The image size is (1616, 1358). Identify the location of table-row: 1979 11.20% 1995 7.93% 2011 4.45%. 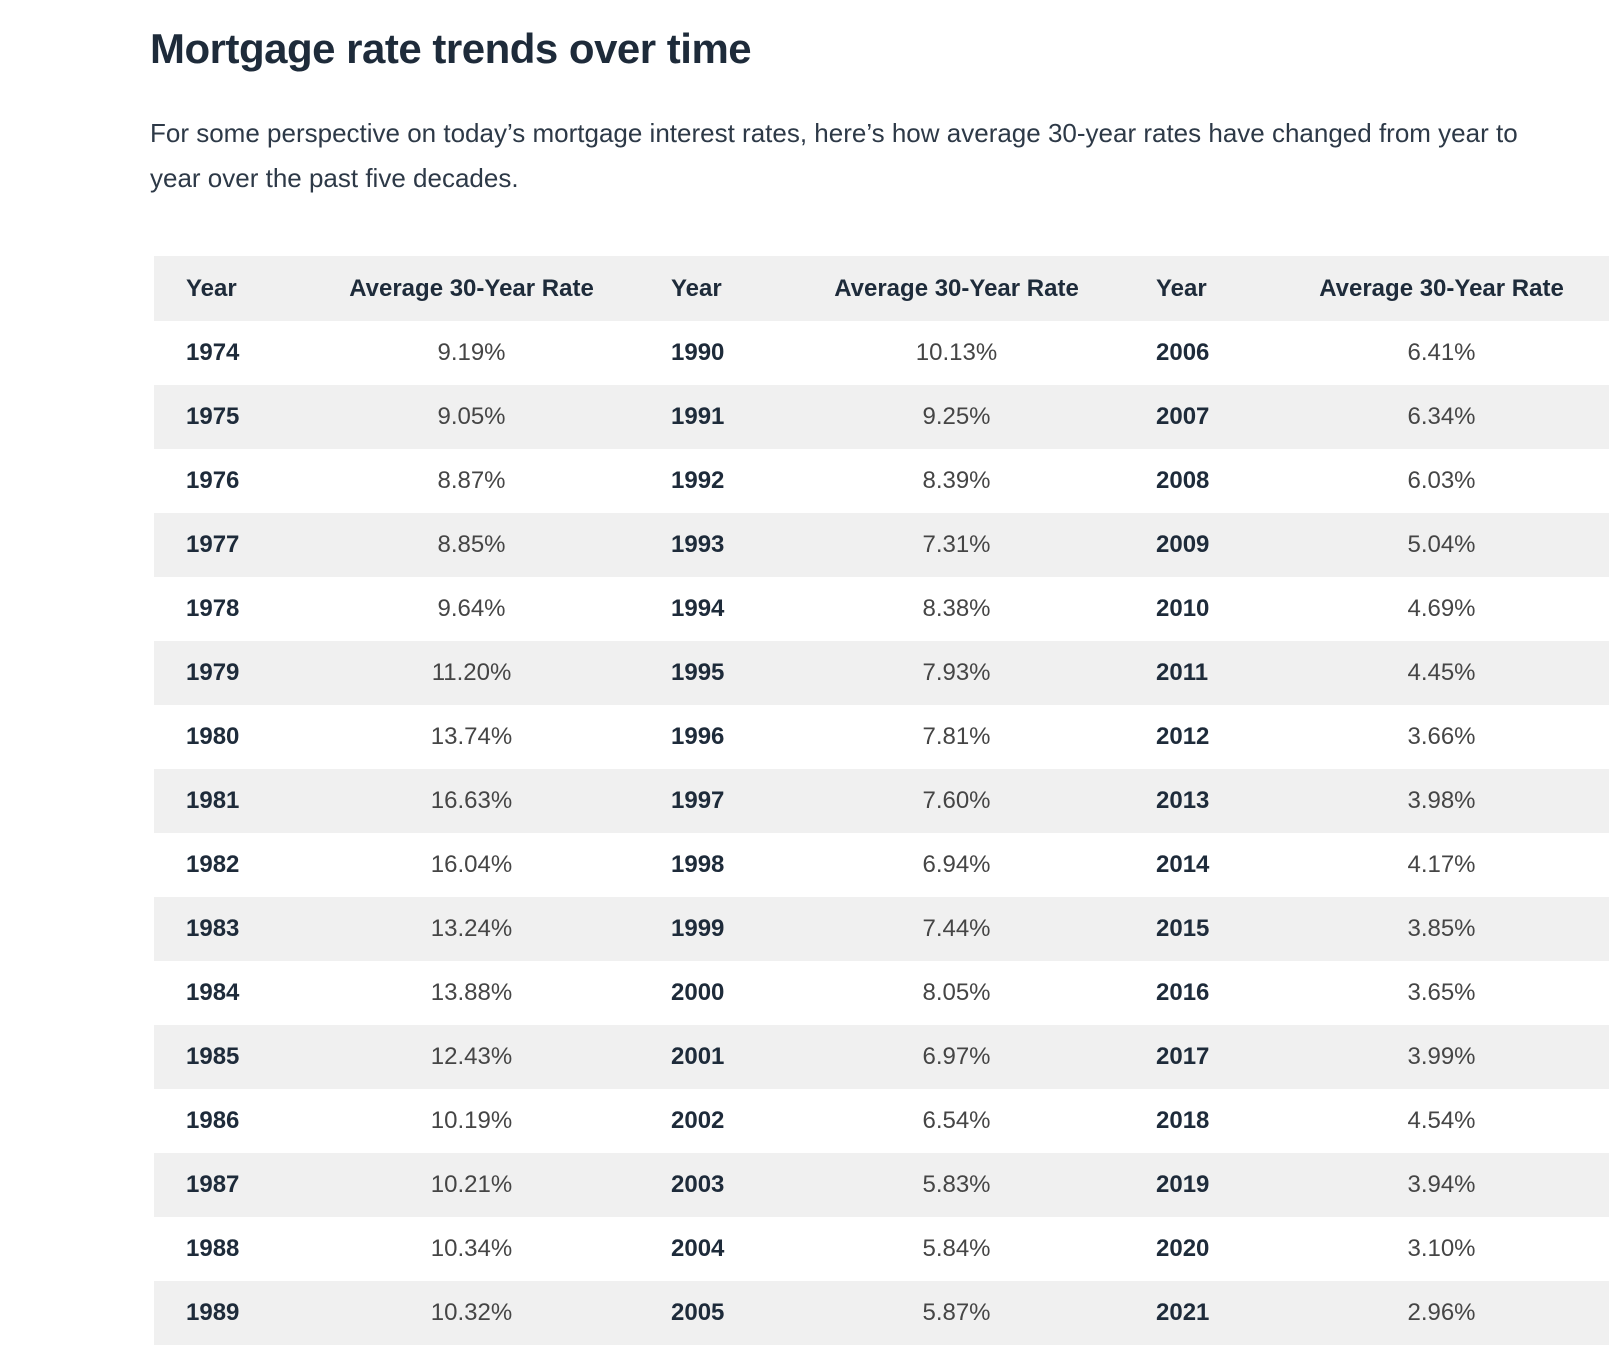
(881, 673).